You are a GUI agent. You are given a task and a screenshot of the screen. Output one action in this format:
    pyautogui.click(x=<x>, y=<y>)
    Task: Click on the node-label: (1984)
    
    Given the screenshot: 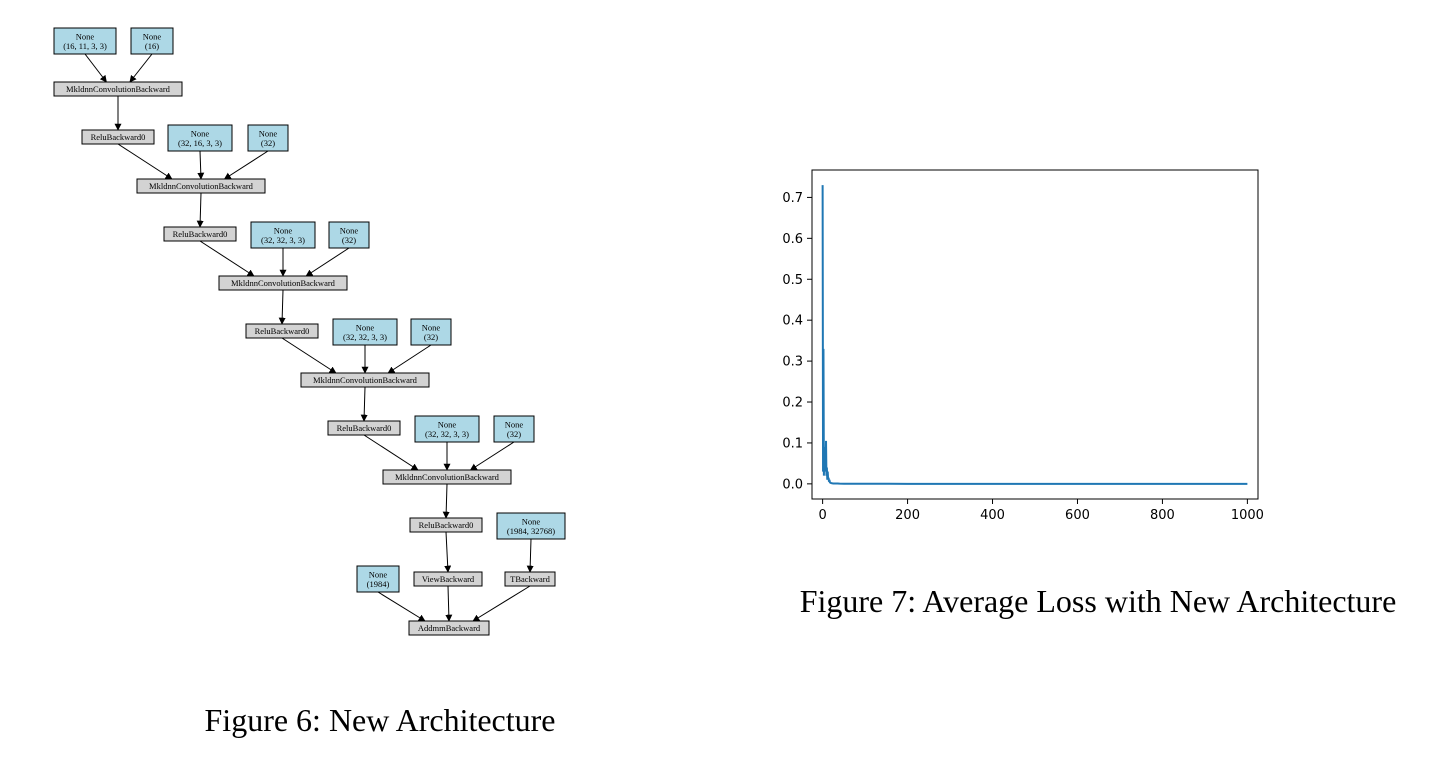 What is the action you would take?
    pyautogui.click(x=378, y=584)
    